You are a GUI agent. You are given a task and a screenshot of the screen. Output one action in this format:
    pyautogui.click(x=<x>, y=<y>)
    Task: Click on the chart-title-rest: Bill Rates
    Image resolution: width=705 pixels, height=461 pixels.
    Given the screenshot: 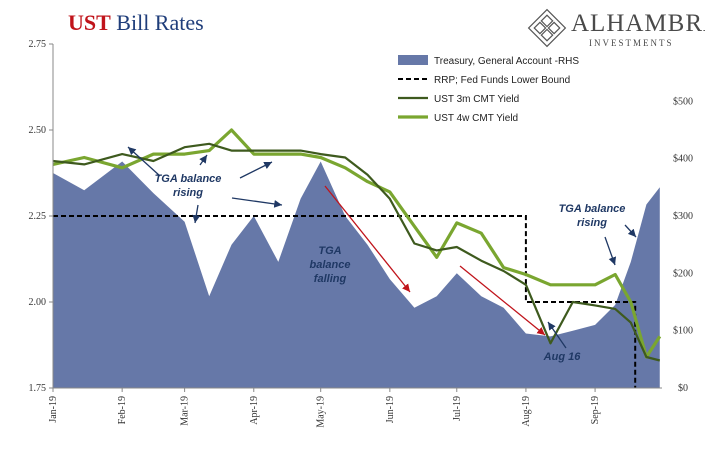 What is the action you would take?
    pyautogui.click(x=160, y=22)
    